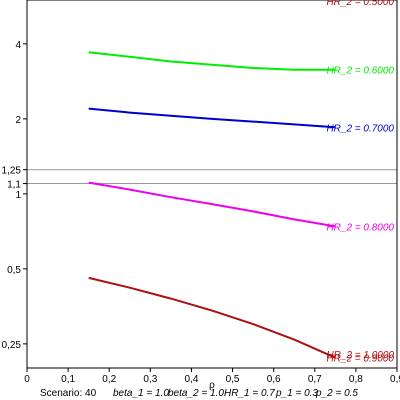 This screenshot has height=400, width=400. Describe the element at coordinates (336, 393) in the screenshot. I see `footer-param-4: p_2 = 0.5` at that location.